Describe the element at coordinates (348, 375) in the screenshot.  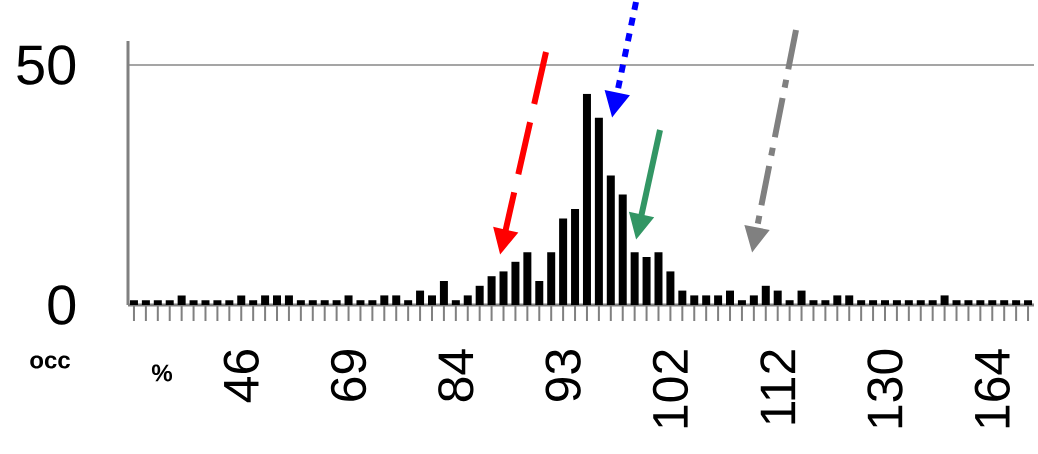
I see `x-tick-label: 69` at that location.